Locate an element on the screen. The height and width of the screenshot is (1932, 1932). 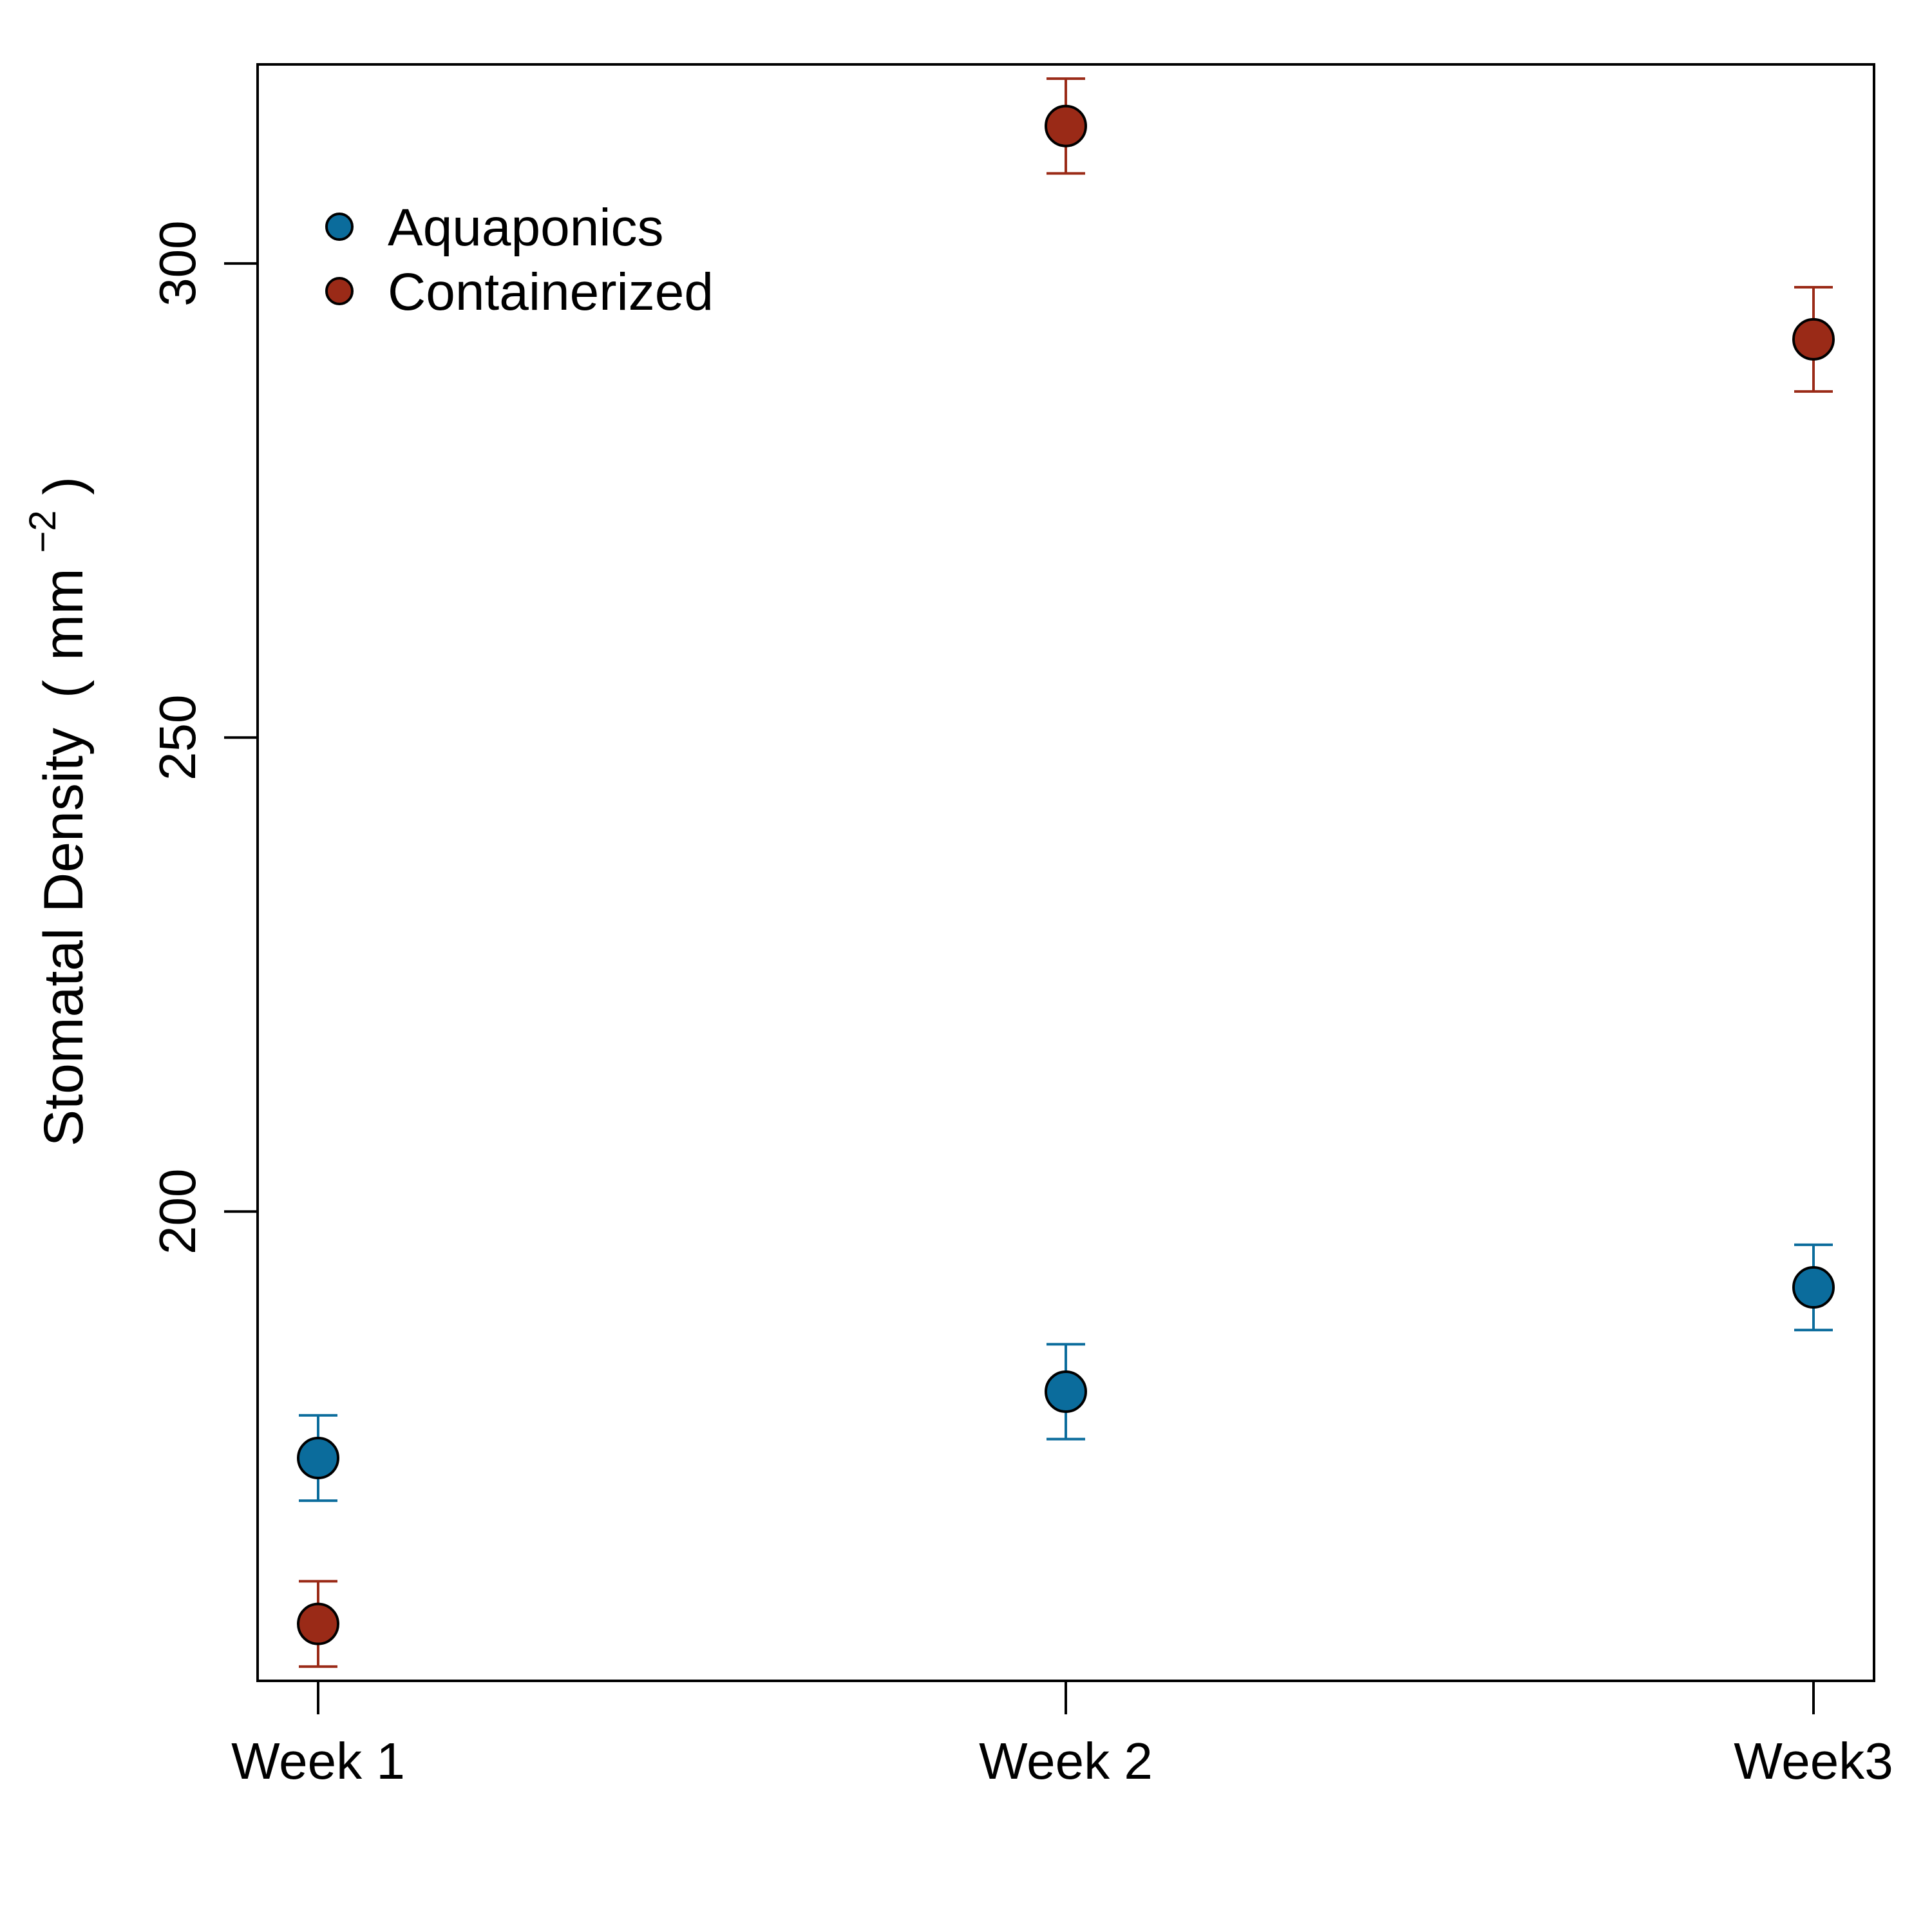
x-tick-label-week3: Week3 is located at coordinates (1814, 1761).